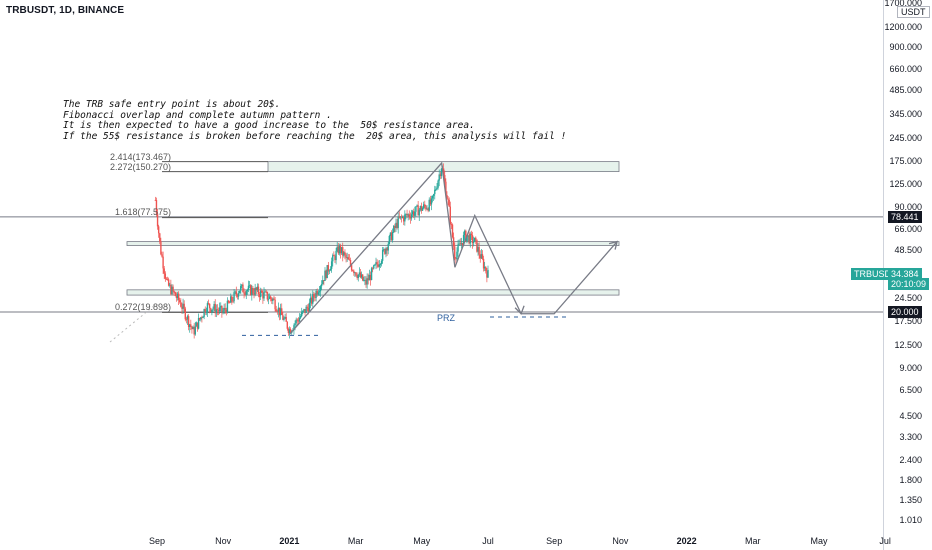 This screenshot has height=550, width=932. I want to click on price-tick-label: 48.500, so click(908, 250).